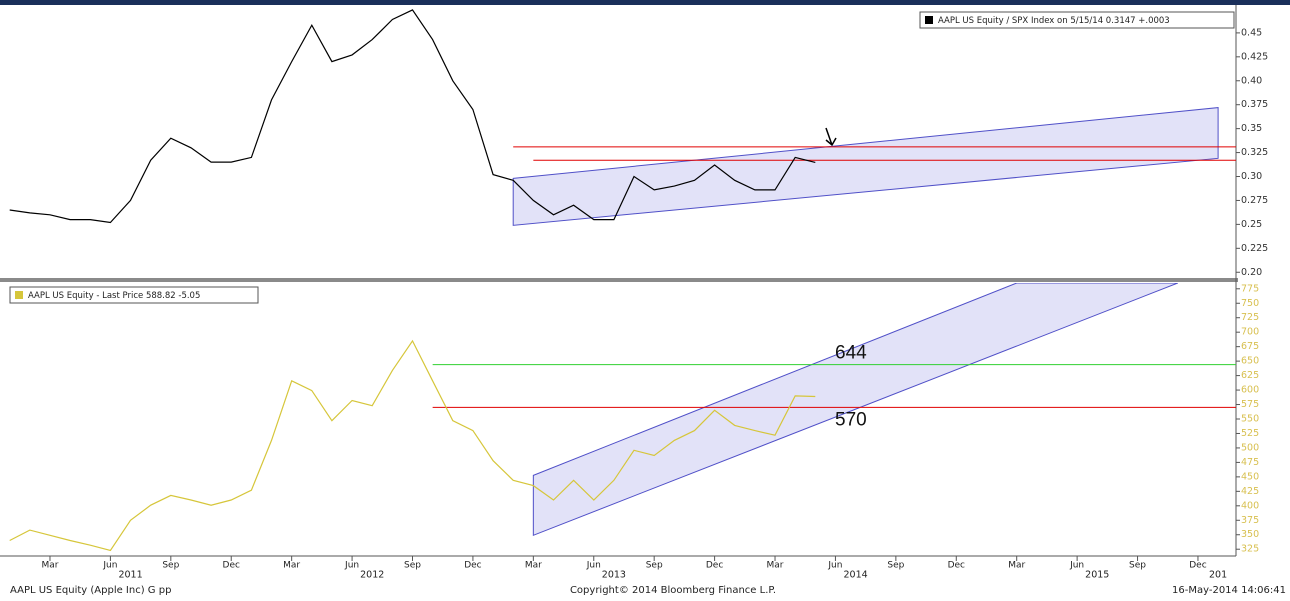 The width and height of the screenshot is (1290, 601). Describe the element at coordinates (1250, 433) in the screenshot. I see `y-tick-label: 525` at that location.